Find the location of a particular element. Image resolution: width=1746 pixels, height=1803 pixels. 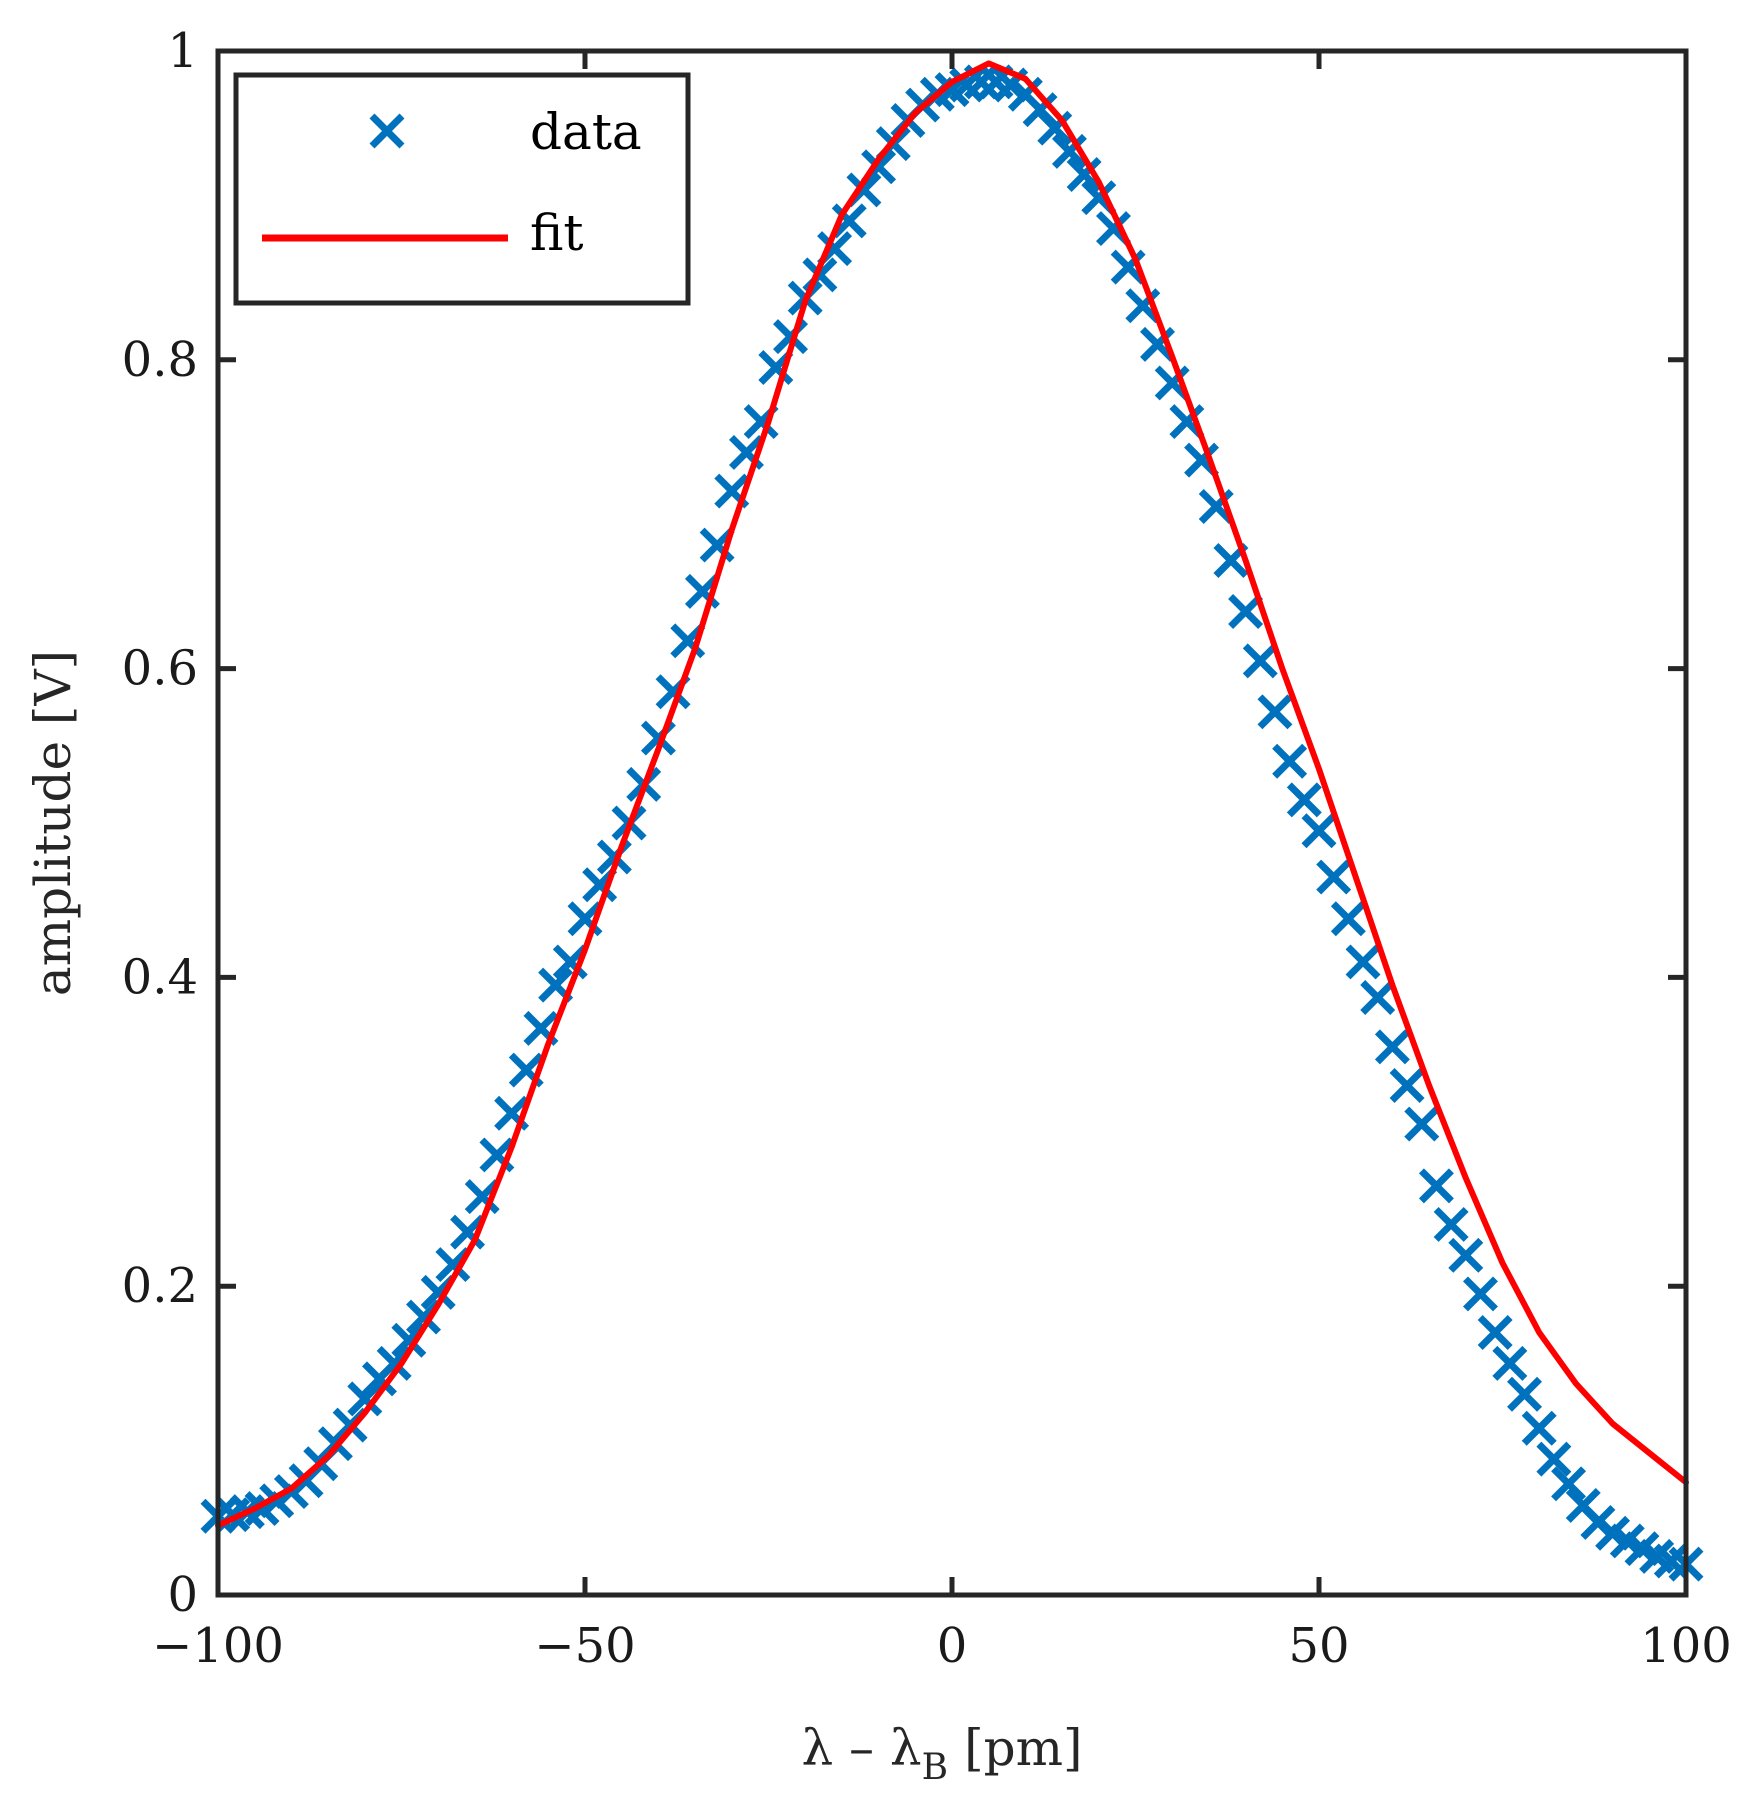

y-tick-label: 0.2 is located at coordinates (160, 1286).